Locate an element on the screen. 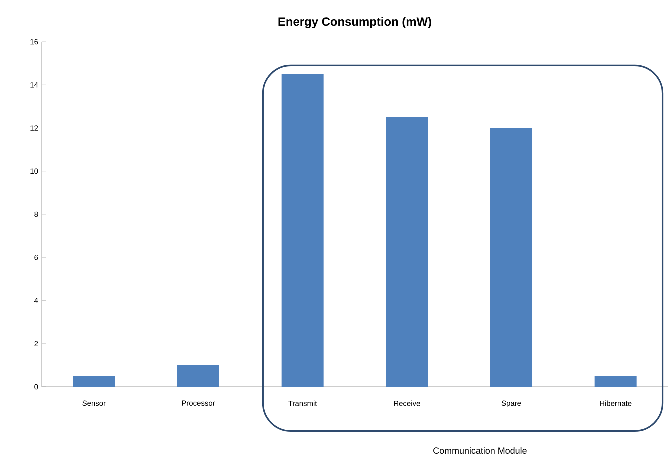 Image resolution: width=668 pixels, height=469 pixels. chart-title: Energy Consumption (mW) is located at coordinates (355, 22).